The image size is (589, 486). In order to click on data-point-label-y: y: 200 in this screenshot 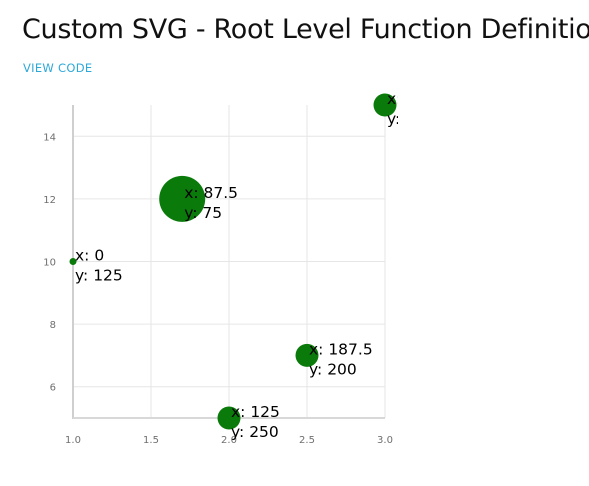, I will do `click(333, 369)`.